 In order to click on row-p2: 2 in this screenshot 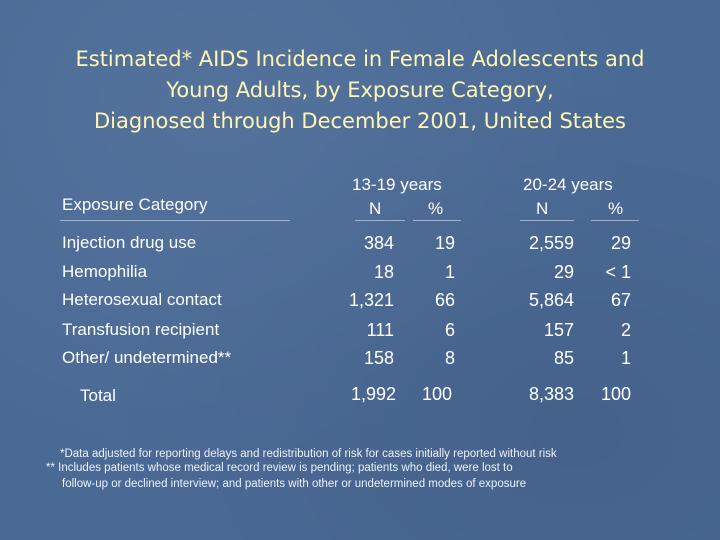, I will do `click(625, 330)`.